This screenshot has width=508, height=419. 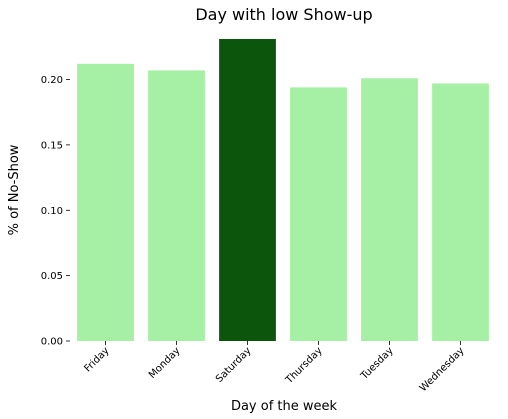 What do you see at coordinates (283, 14) in the screenshot?
I see `chart-title: Day with low Show-up` at bounding box center [283, 14].